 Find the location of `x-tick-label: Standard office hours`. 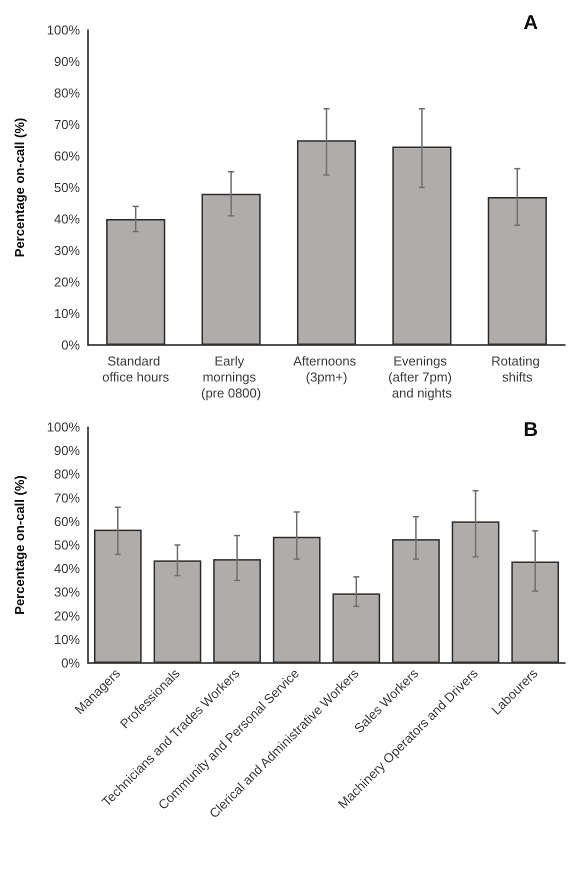

x-tick-label: Standard office hours is located at coordinates (136, 369).